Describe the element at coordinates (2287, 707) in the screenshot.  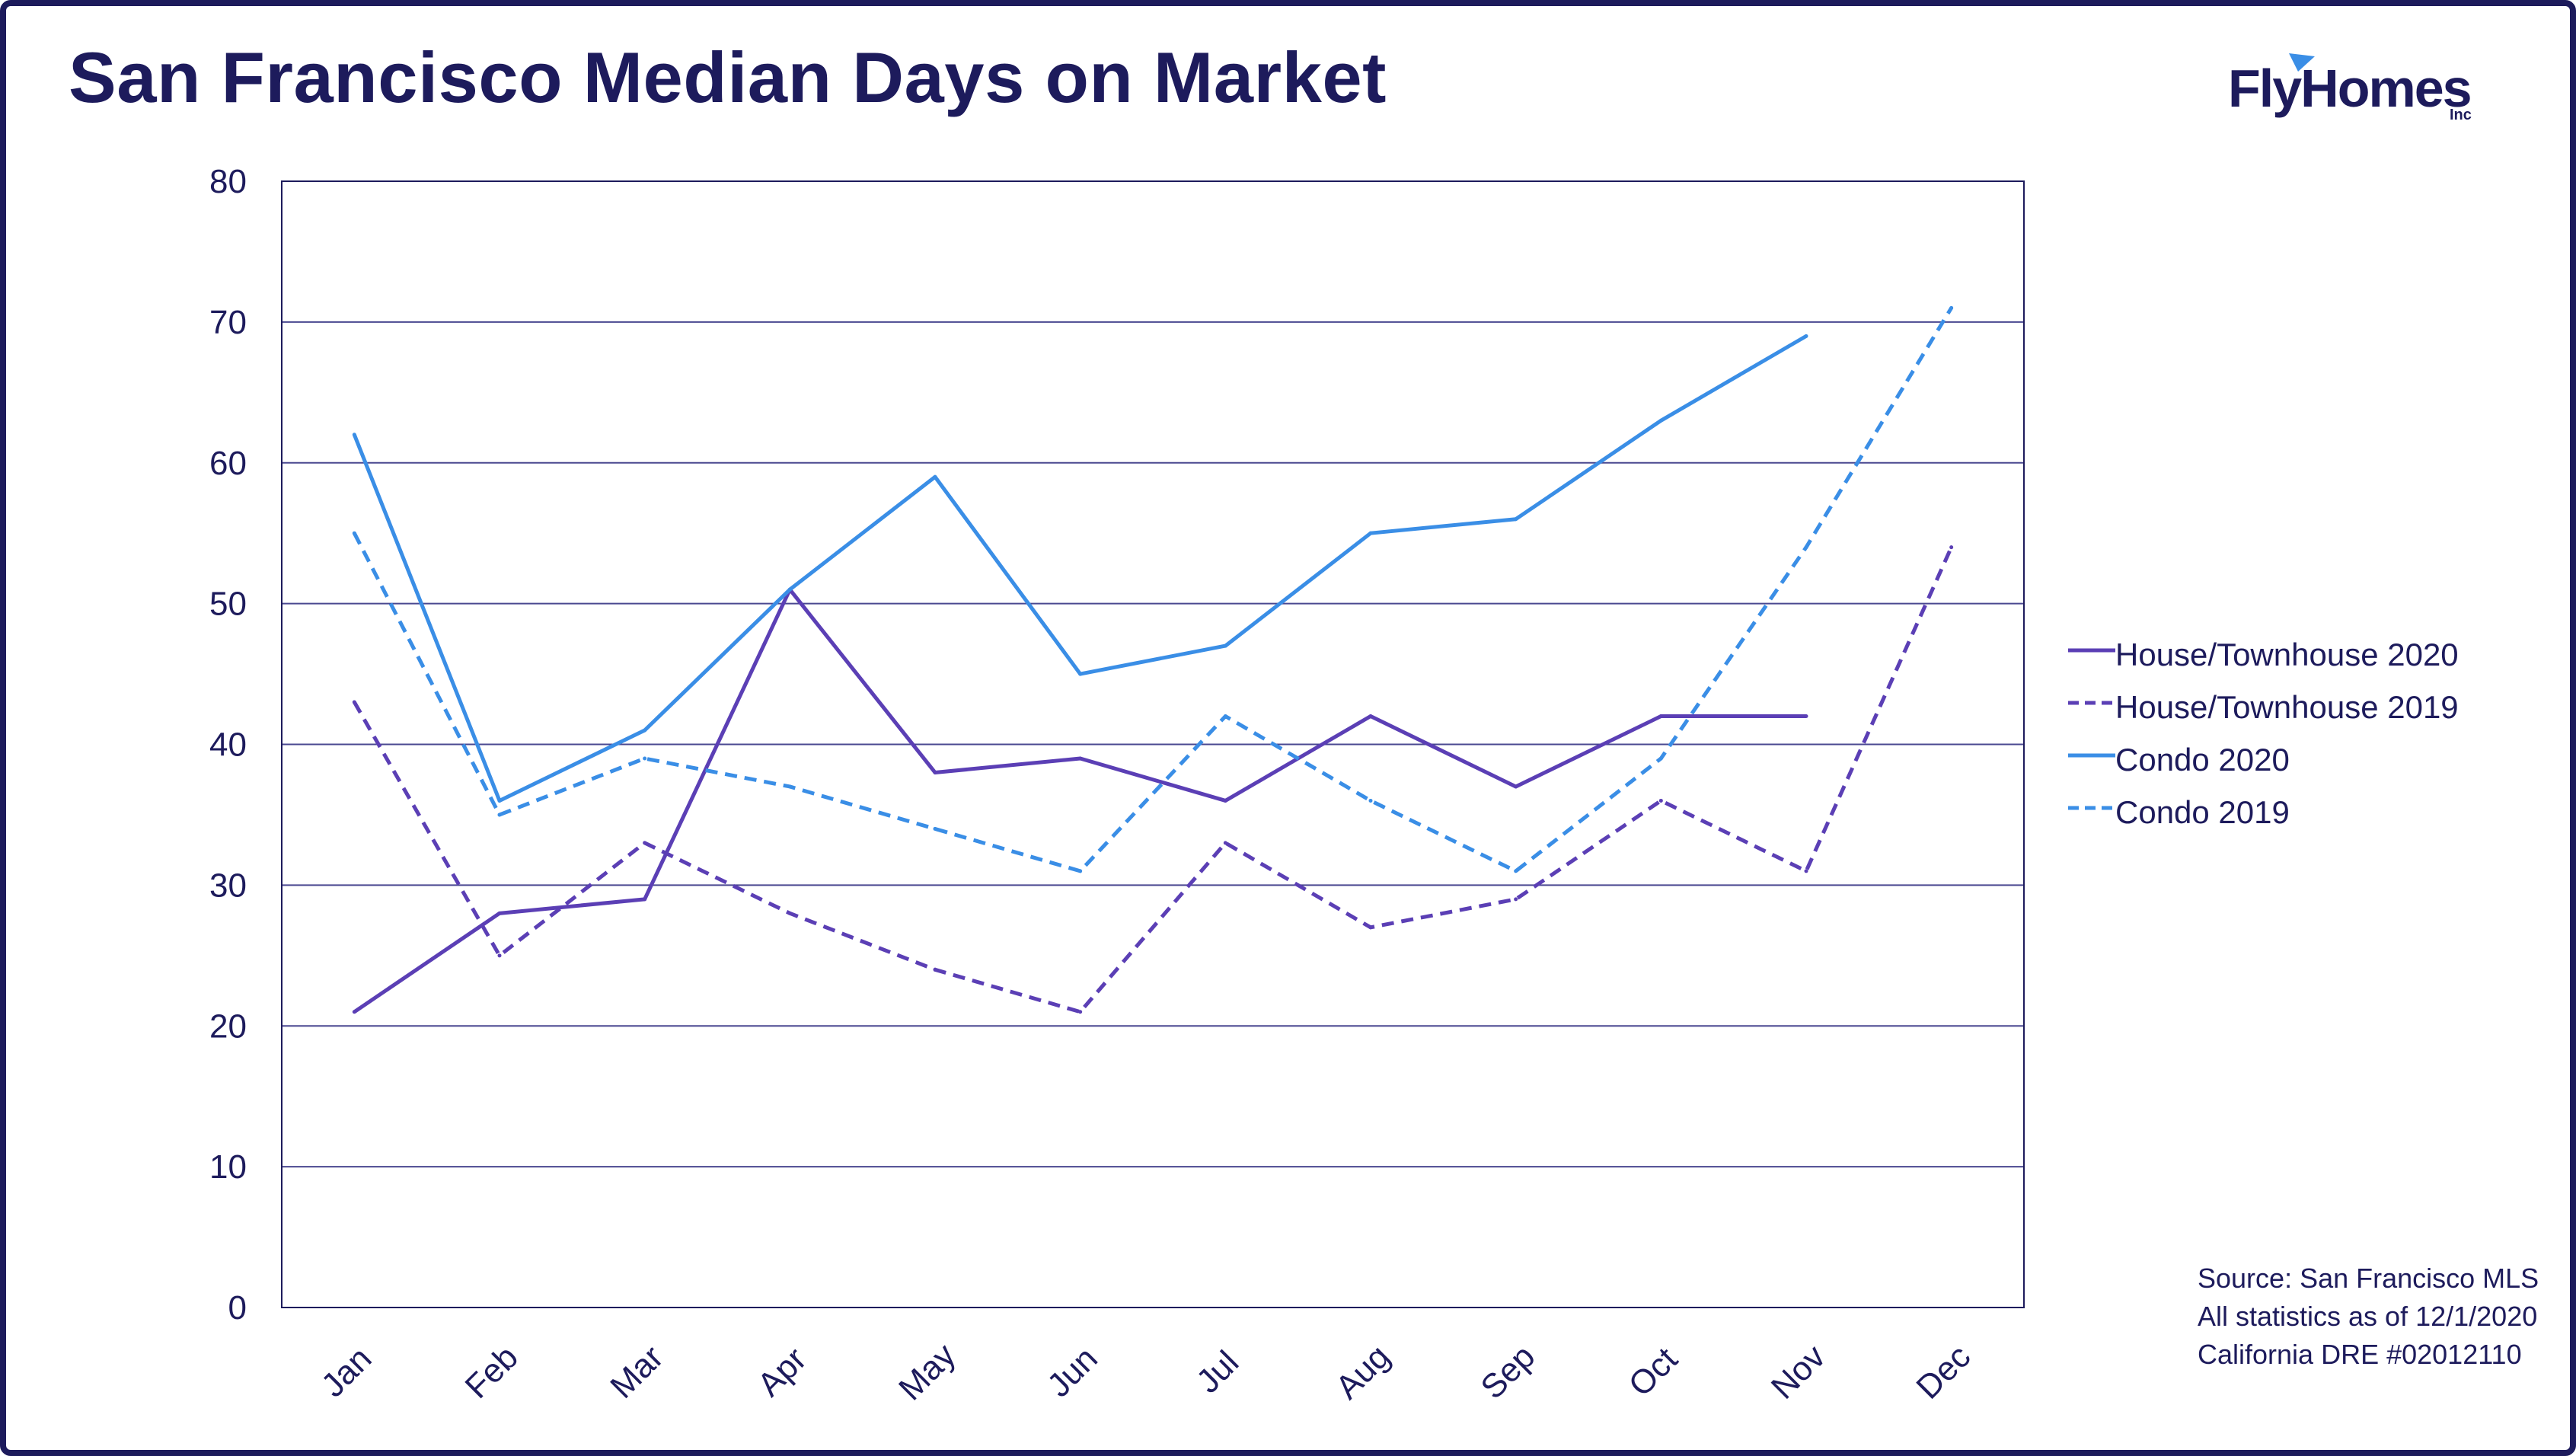
I see `legend-label: House/Townhouse 2019` at that location.